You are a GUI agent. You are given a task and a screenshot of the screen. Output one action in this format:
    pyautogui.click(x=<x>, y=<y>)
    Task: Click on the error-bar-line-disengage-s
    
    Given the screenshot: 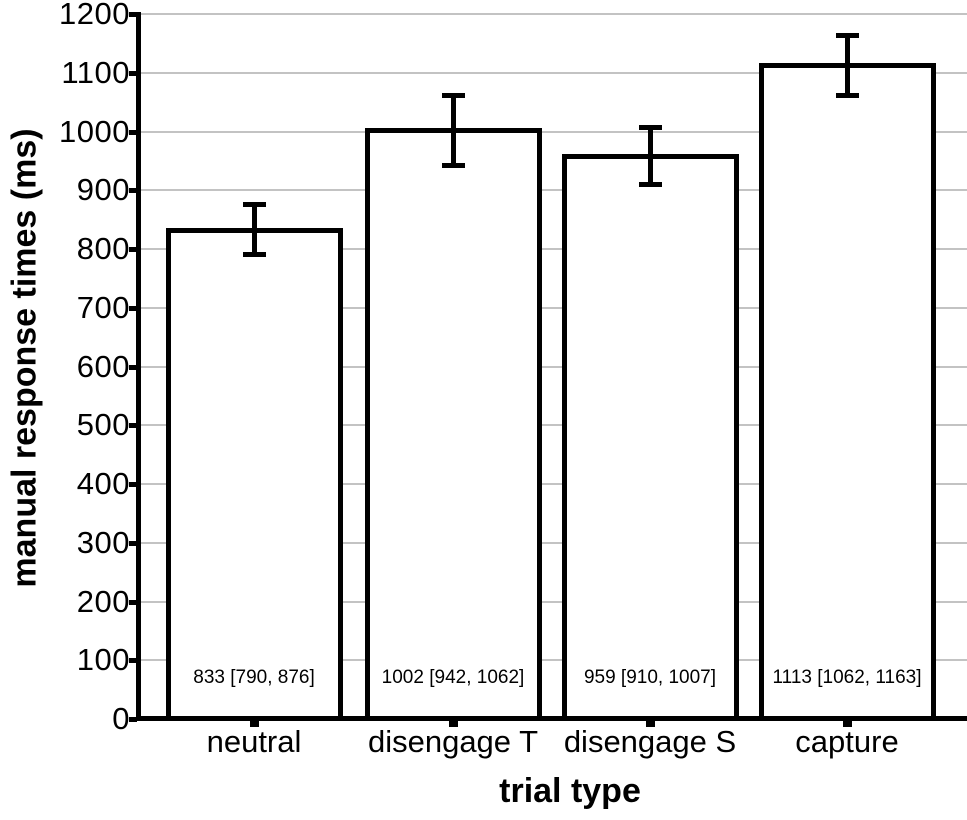 What is the action you would take?
    pyautogui.click(x=650, y=156)
    